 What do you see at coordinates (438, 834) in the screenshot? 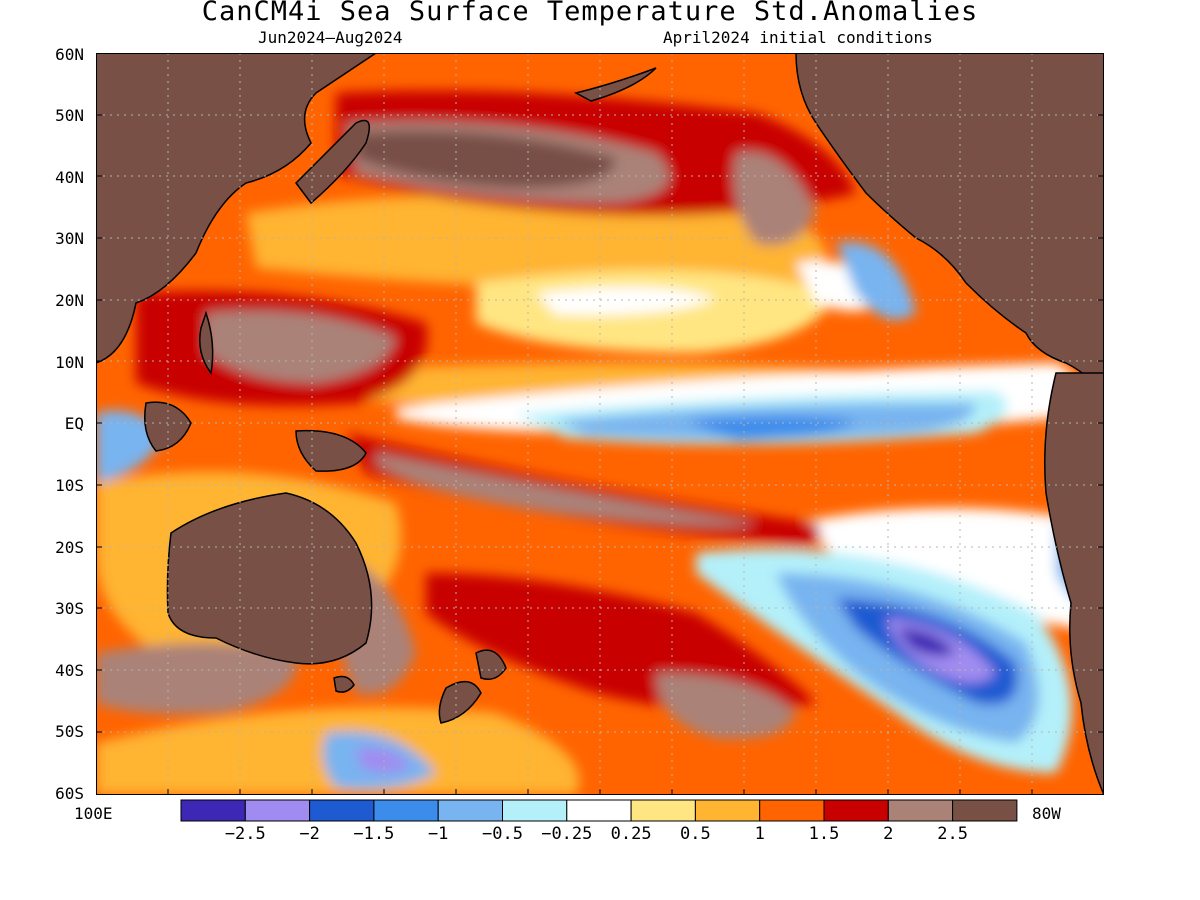
I see `colorbar-label: −1` at bounding box center [438, 834].